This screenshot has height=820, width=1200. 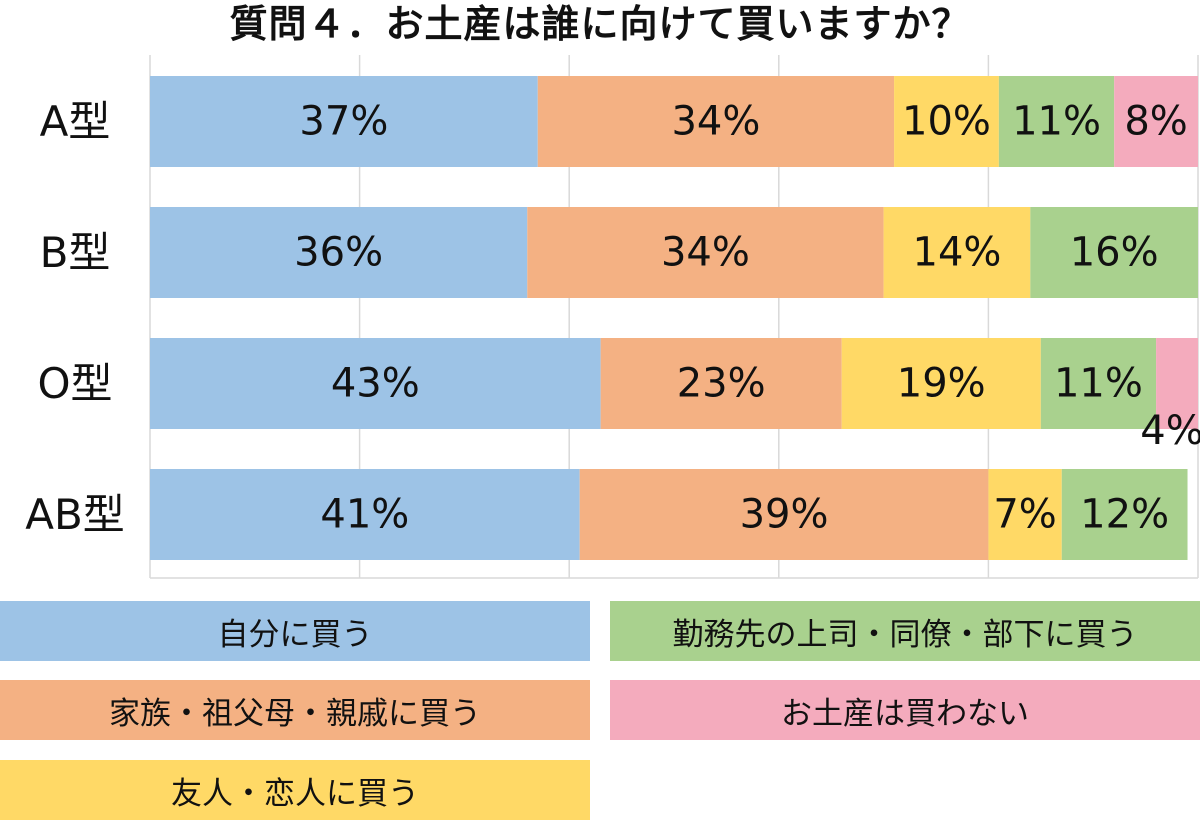 I want to click on category-label: AB型, so click(x=75, y=514).